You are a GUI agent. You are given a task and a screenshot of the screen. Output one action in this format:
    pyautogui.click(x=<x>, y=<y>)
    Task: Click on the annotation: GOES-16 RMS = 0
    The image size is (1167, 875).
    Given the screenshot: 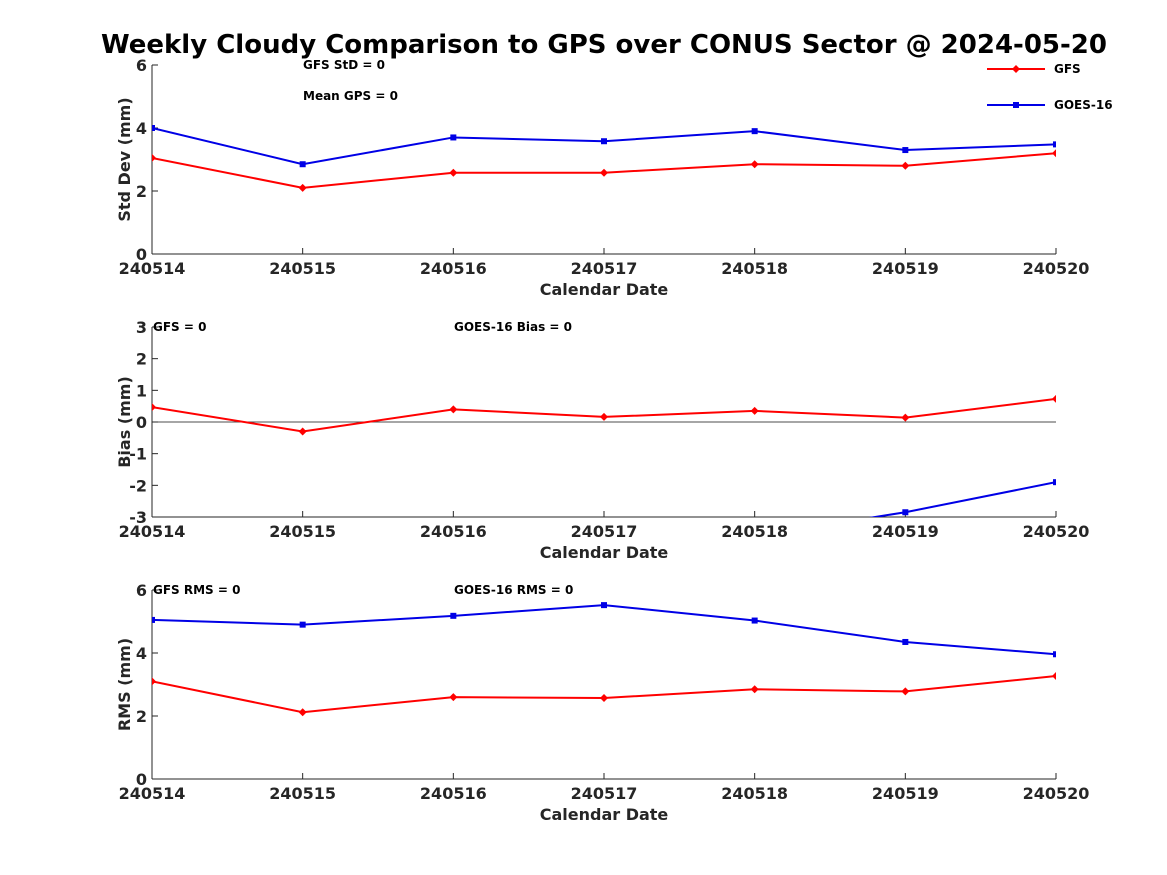 What is the action you would take?
    pyautogui.click(x=513, y=590)
    